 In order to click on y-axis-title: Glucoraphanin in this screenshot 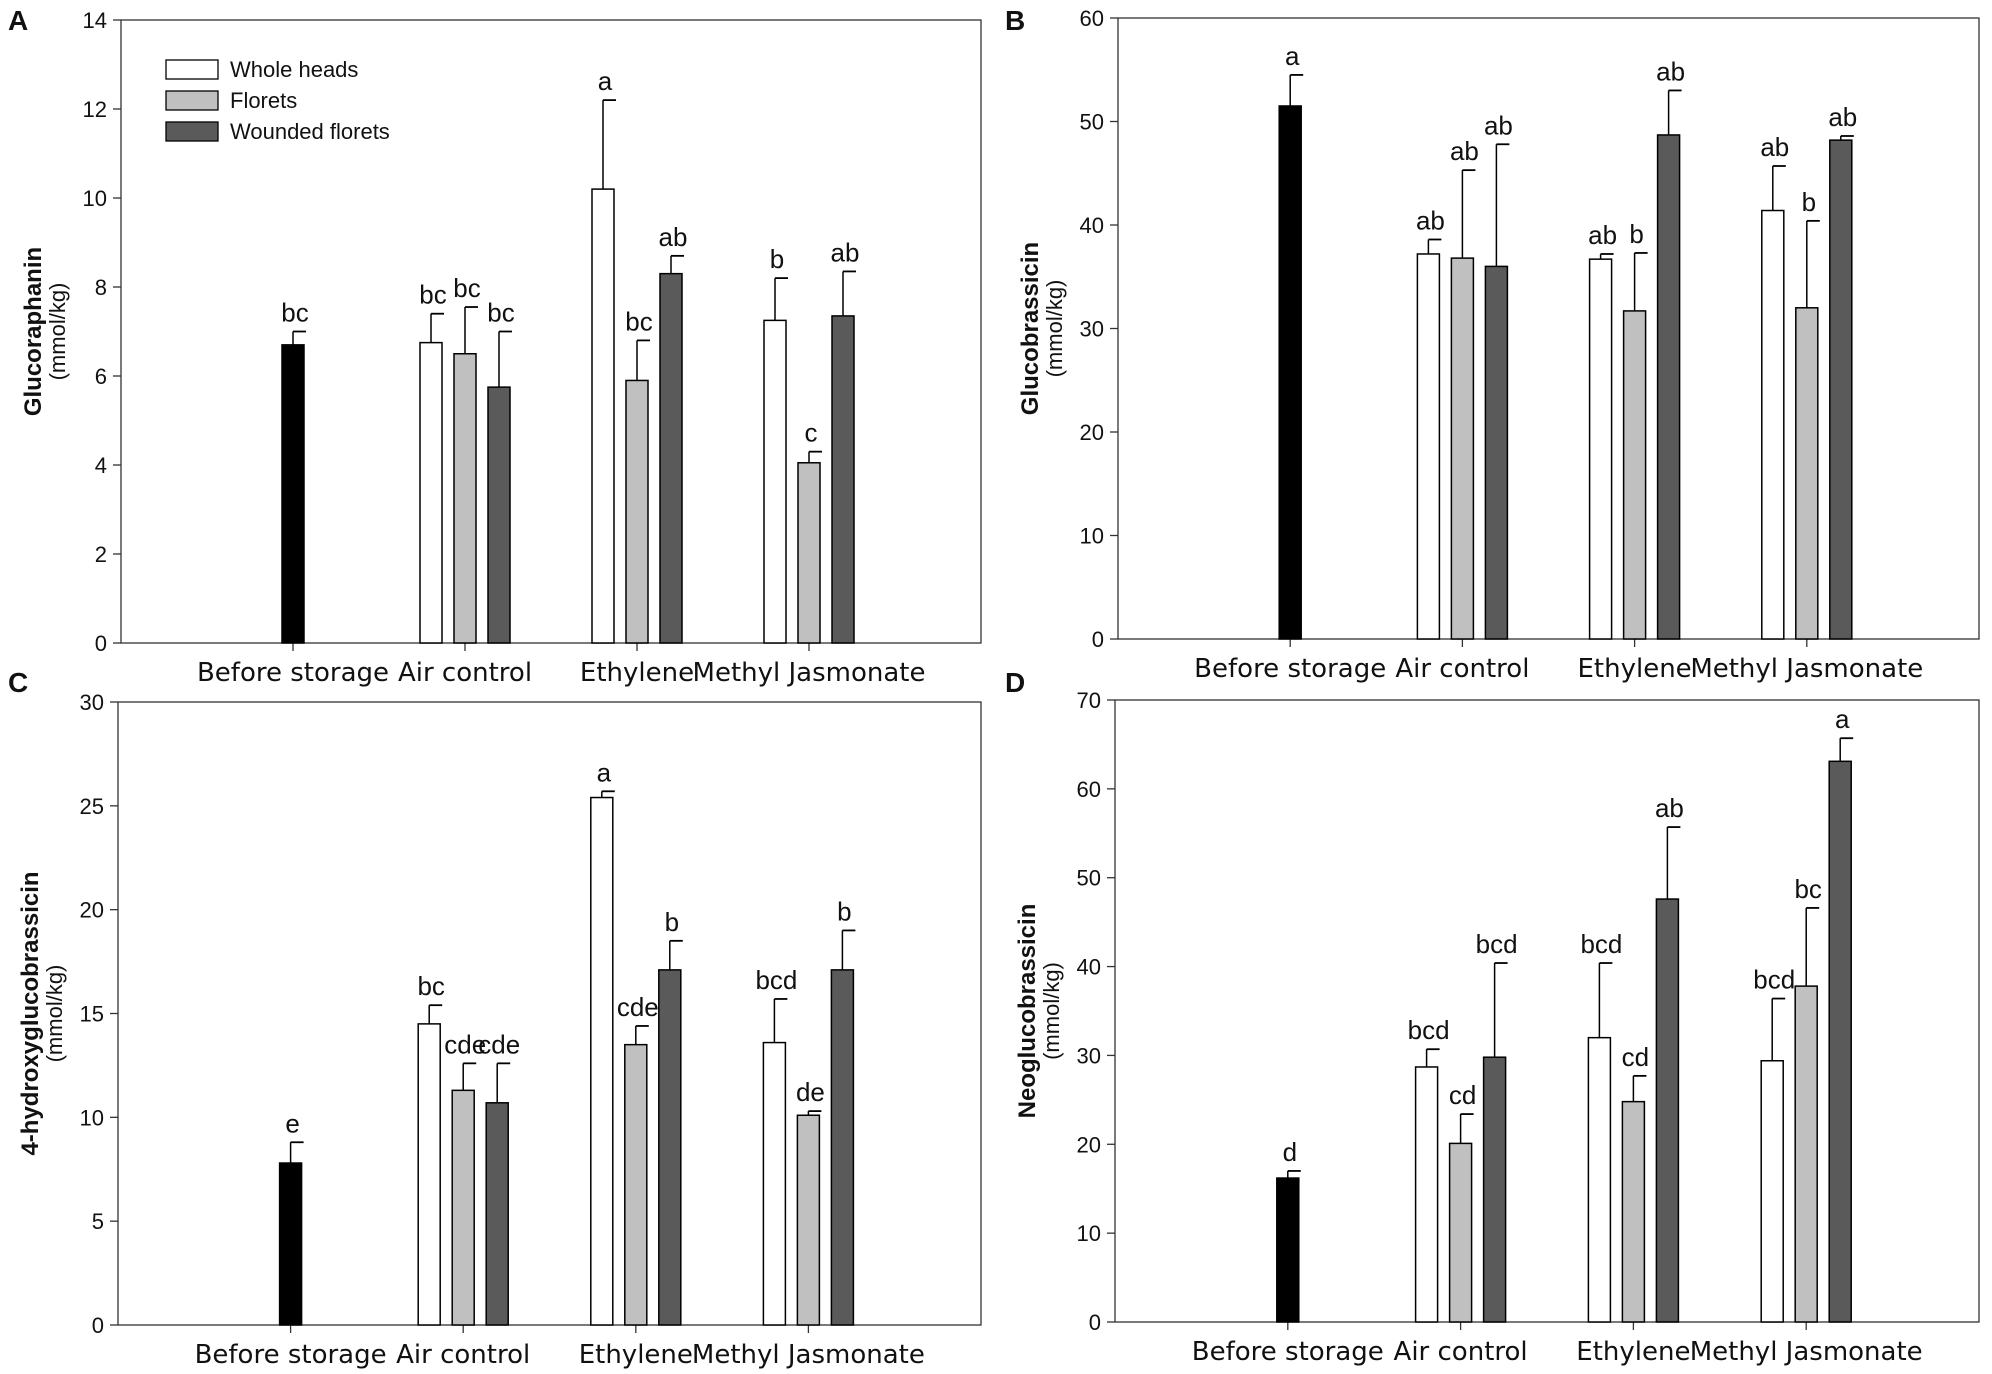, I will do `click(33, 331)`.